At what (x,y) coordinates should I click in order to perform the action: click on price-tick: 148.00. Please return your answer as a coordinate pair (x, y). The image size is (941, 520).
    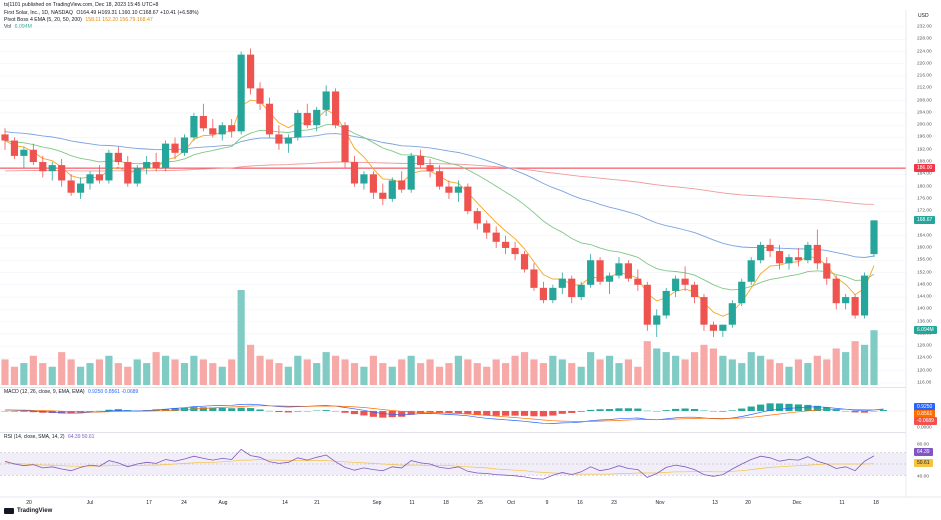
    Looking at the image, I should click on (924, 285).